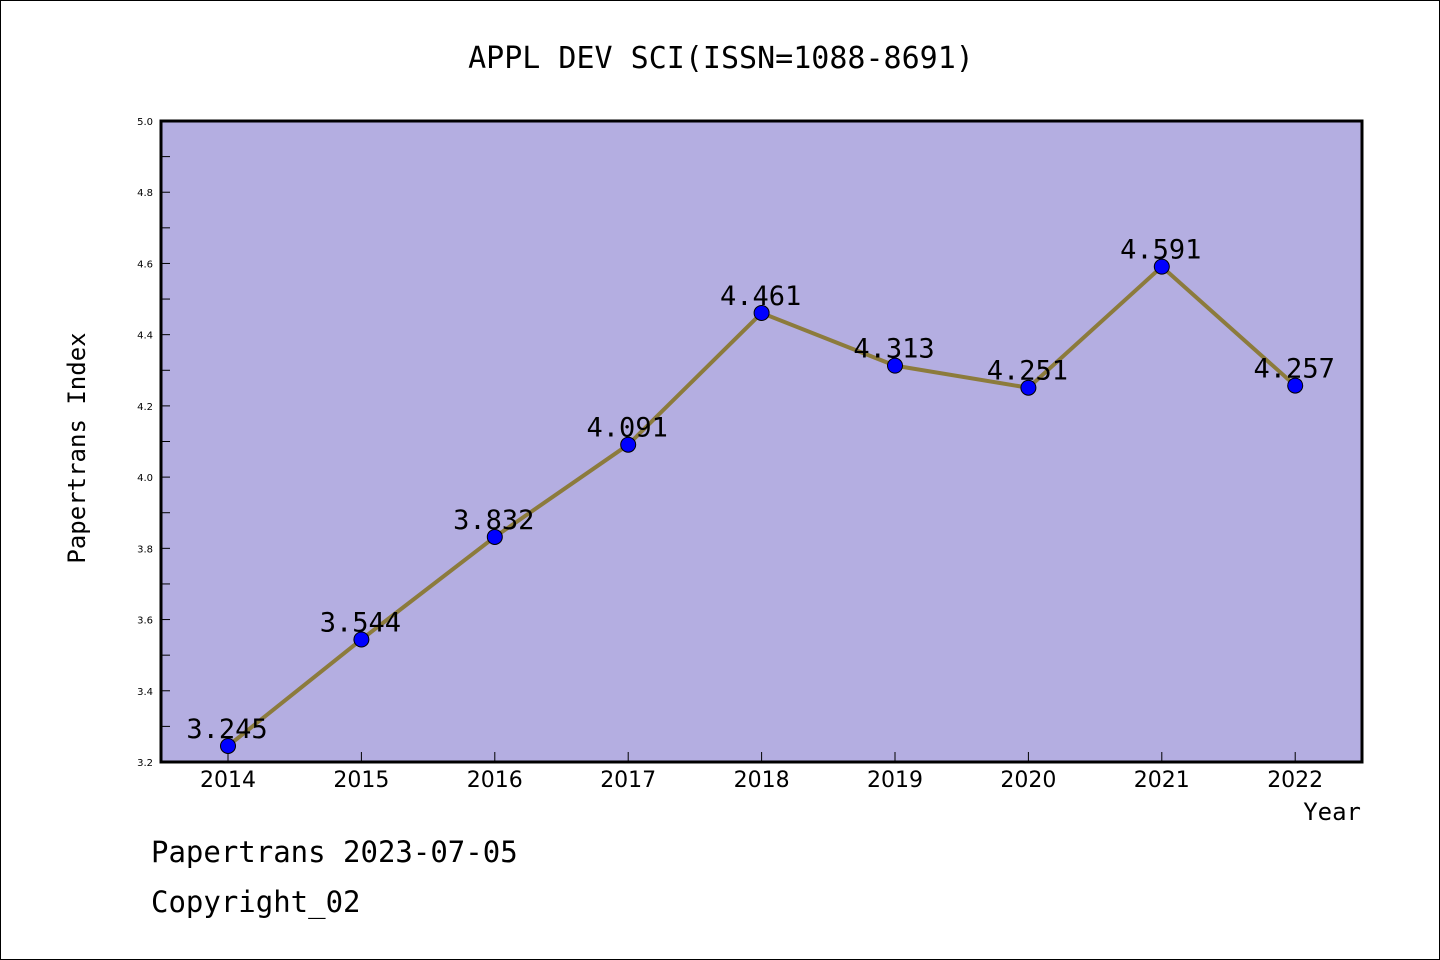 This screenshot has width=1440, height=960. Describe the element at coordinates (893, 349) in the screenshot. I see `data-label: 4.313` at that location.